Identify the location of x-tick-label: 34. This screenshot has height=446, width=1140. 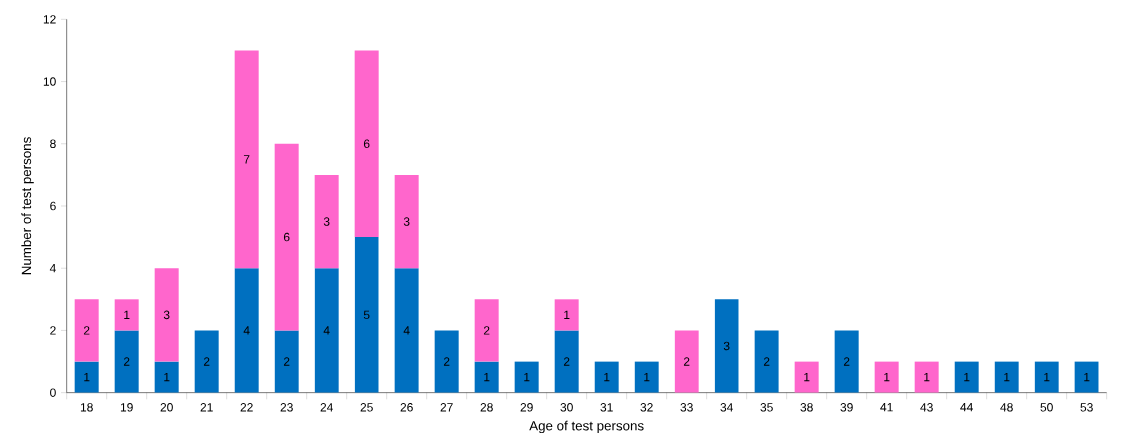
(726, 407).